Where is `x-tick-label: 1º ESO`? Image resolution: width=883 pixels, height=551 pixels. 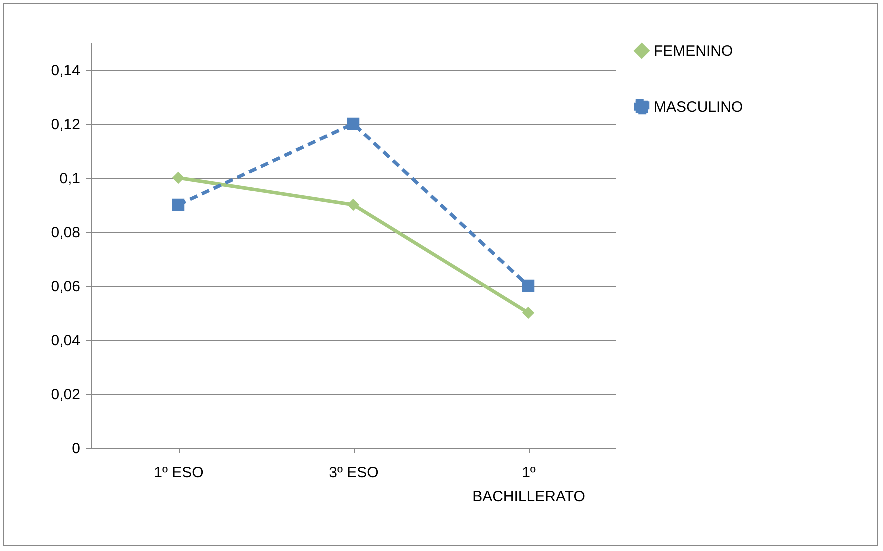 x-tick-label: 1º ESO is located at coordinates (179, 473).